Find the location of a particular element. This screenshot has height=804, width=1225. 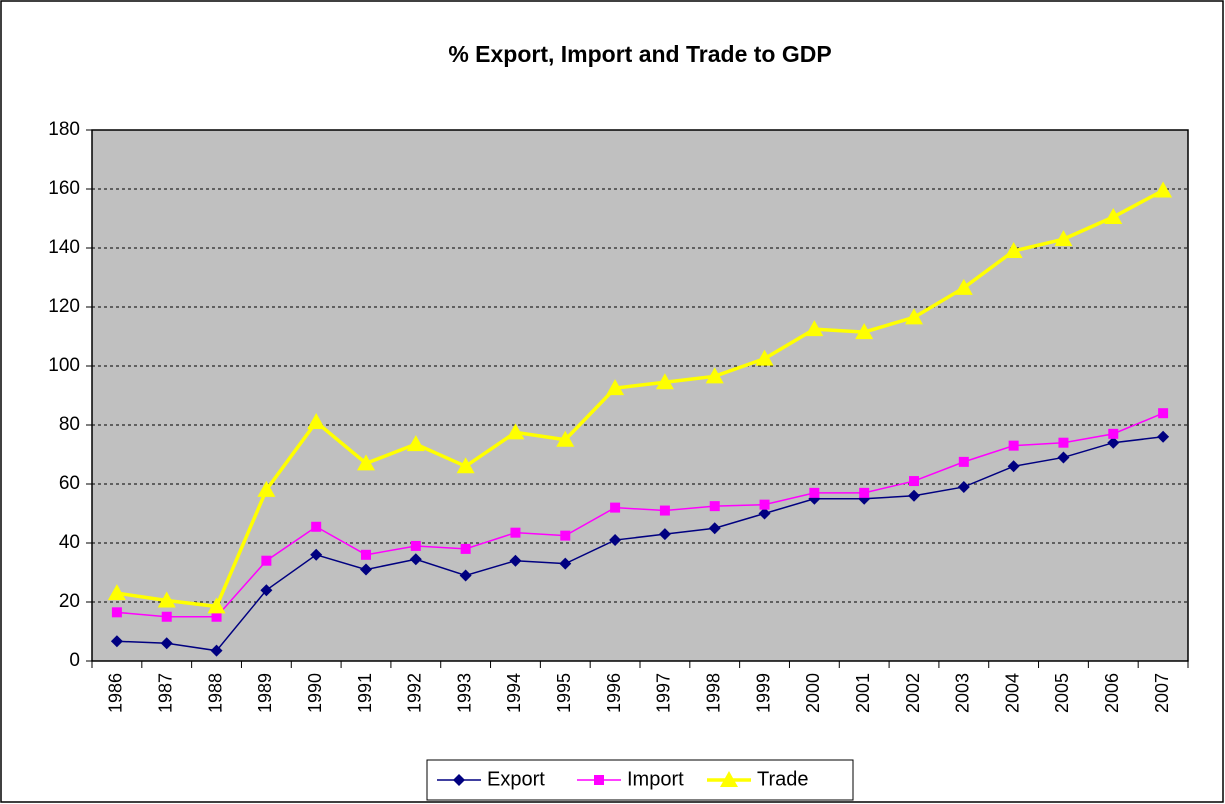

x-tick-label: 2007 is located at coordinates (1162, 693).